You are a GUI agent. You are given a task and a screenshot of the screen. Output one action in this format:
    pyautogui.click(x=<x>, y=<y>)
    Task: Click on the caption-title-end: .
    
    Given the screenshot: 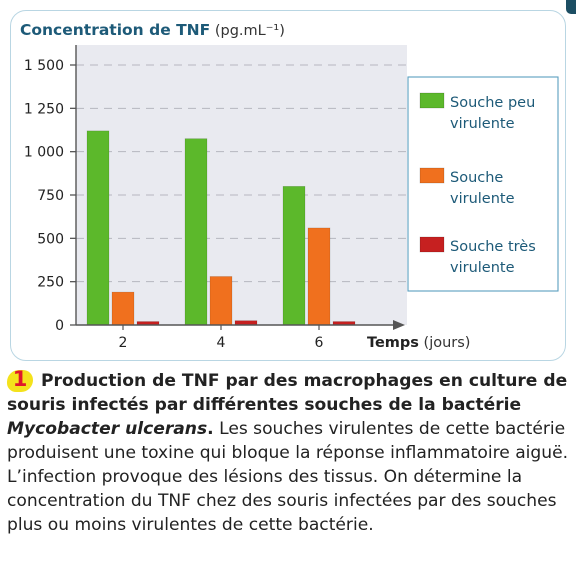 What is the action you would take?
    pyautogui.click(x=210, y=429)
    